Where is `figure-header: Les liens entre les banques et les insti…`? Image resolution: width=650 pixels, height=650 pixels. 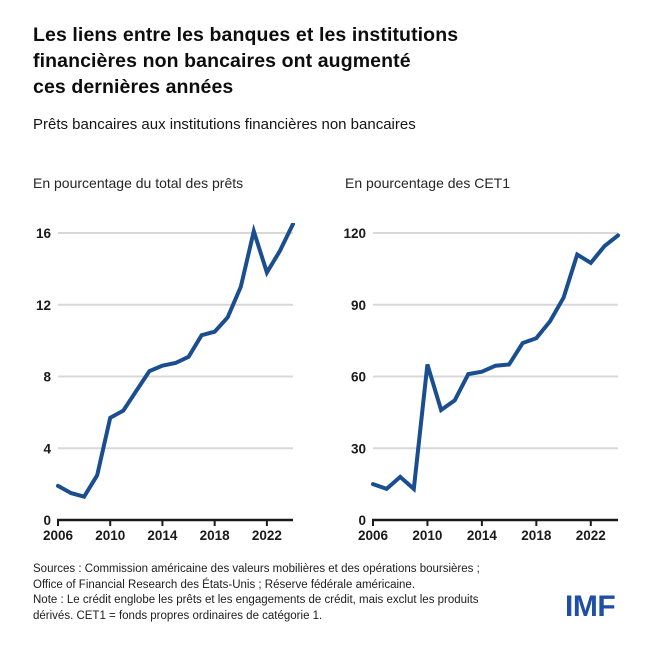
figure-header: Les liens entre les banques et les insti… is located at coordinates (323, 61).